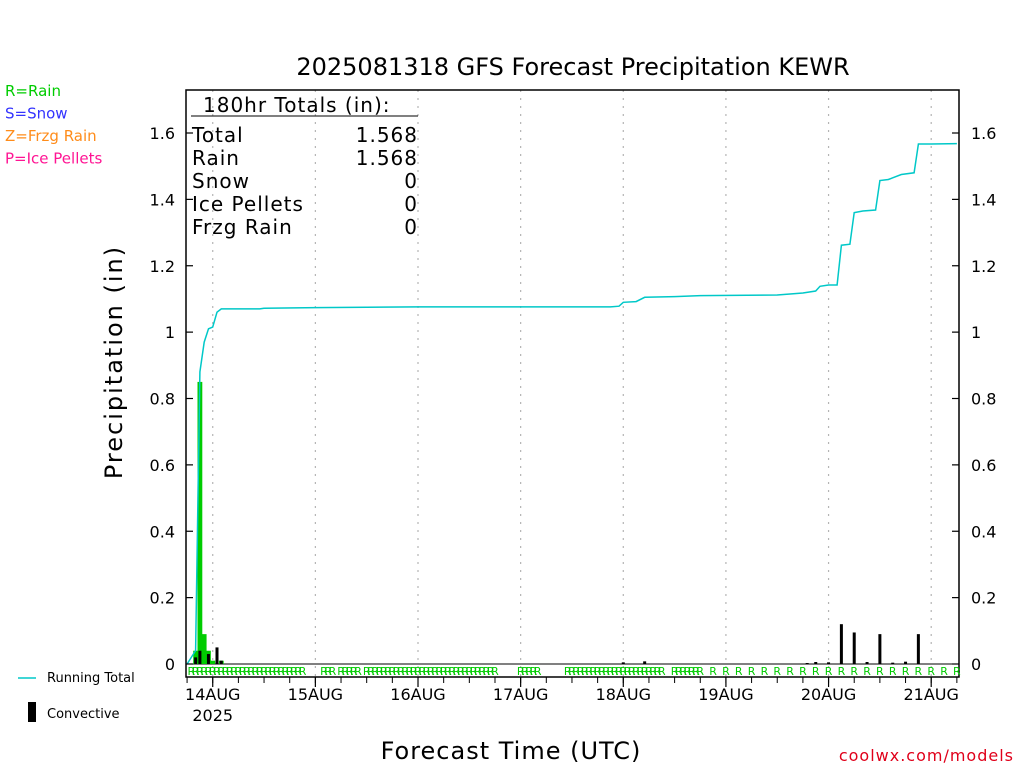 The height and width of the screenshot is (768, 1024). What do you see at coordinates (33, 91) in the screenshot?
I see `precip-type-legend-item: R=Rain` at bounding box center [33, 91].